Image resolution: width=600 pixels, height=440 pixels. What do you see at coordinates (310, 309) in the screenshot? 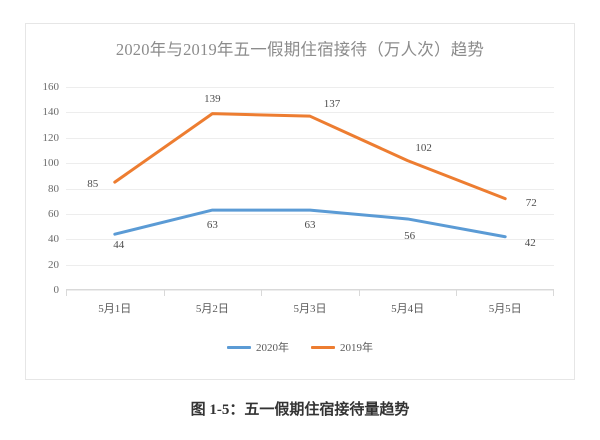
I see `x-axis-tick-label: 5月3日` at bounding box center [310, 309].